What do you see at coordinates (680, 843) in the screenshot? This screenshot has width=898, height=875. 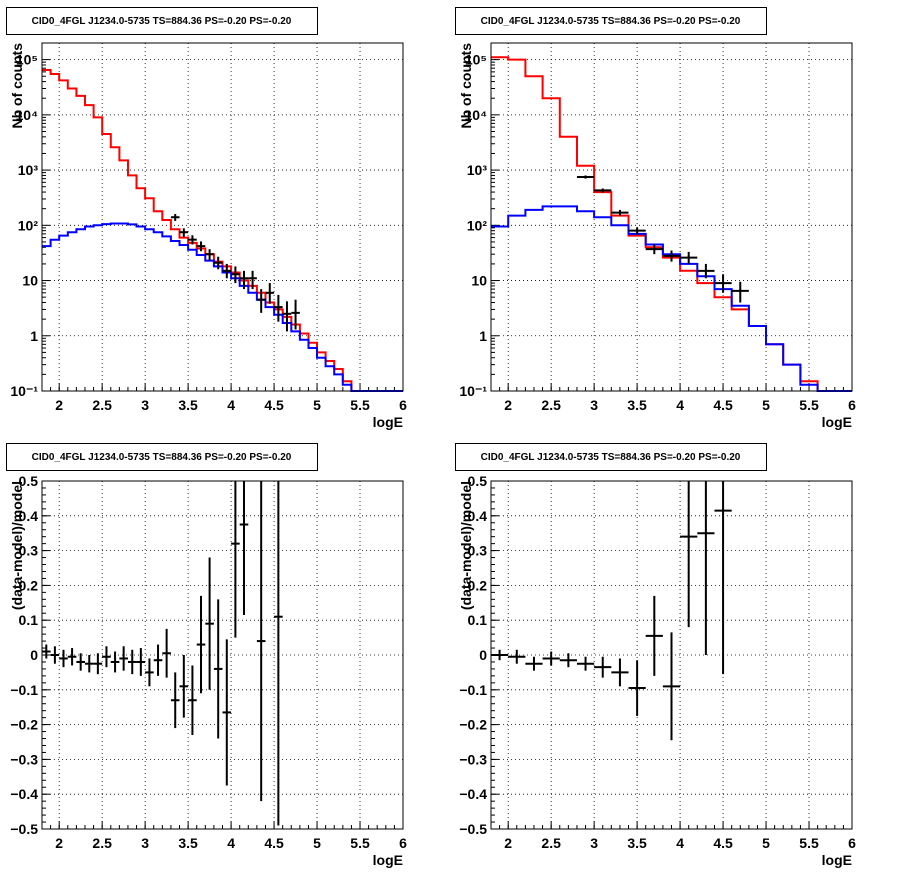 I see `x-tick-label: 4` at bounding box center [680, 843].